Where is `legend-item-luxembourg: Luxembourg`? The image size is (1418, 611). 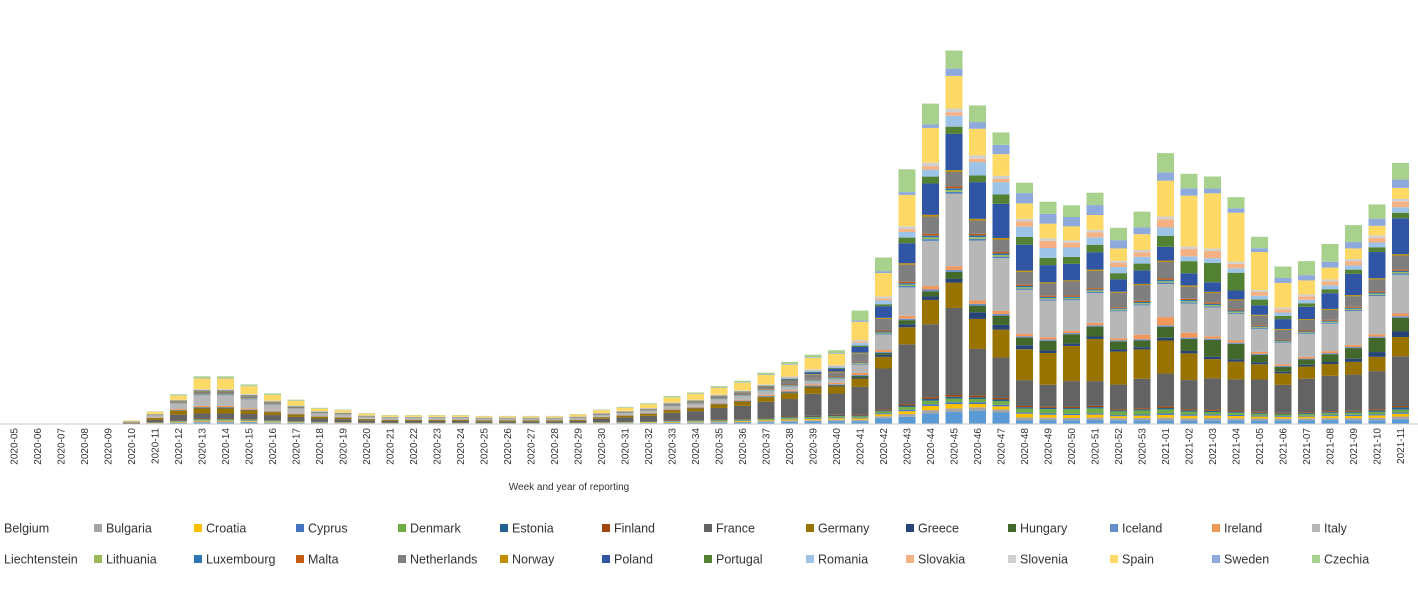
legend-item-luxembourg: Luxembourg is located at coordinates (235, 560).